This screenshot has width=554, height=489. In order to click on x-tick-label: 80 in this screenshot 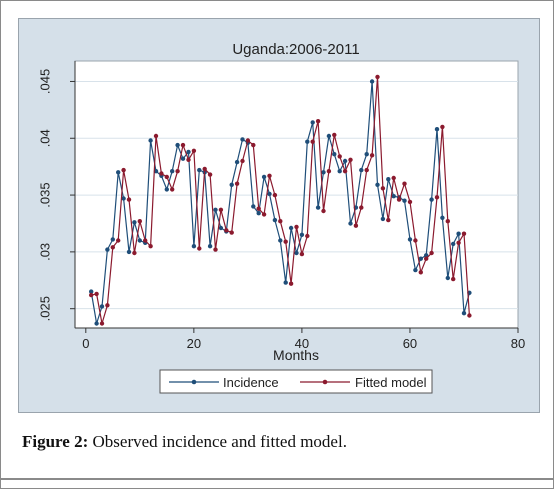, I will do `click(518, 343)`.